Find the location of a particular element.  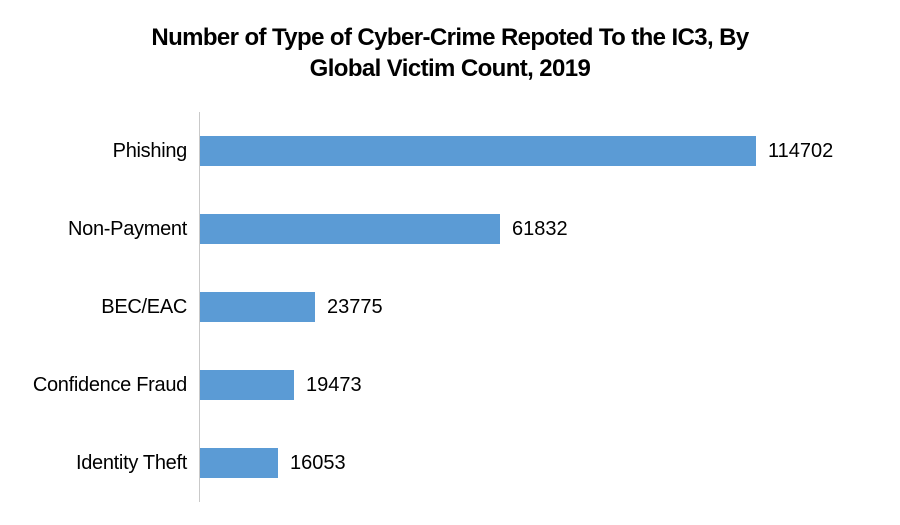

value-label: 23775 is located at coordinates (355, 306).